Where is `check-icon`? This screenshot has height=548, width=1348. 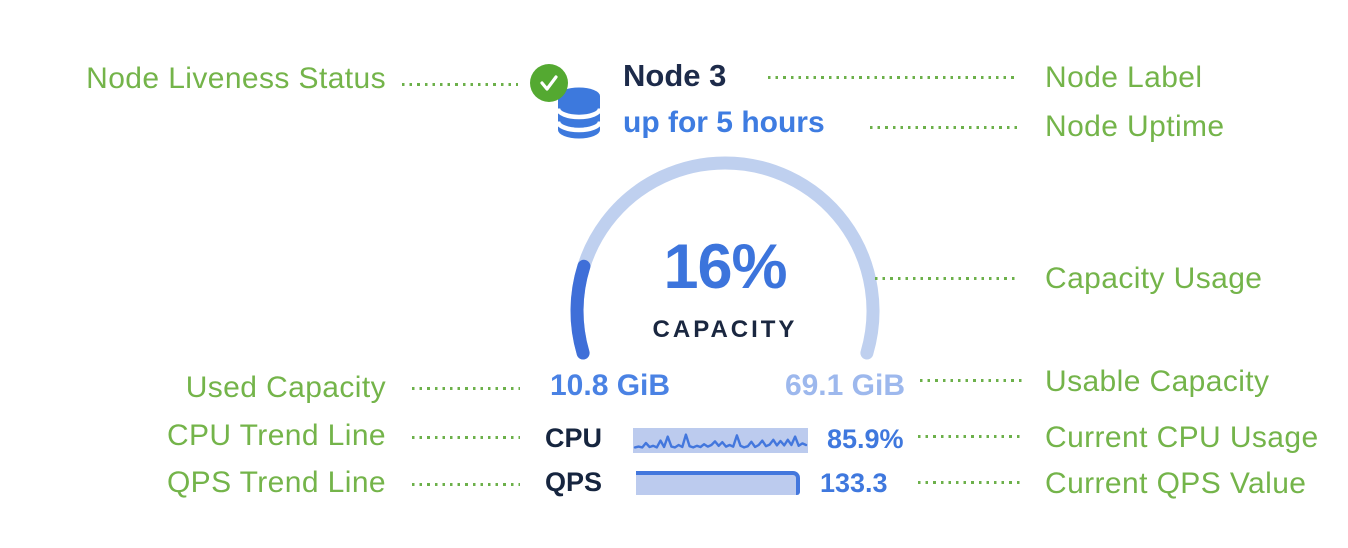
check-icon is located at coordinates (549, 83).